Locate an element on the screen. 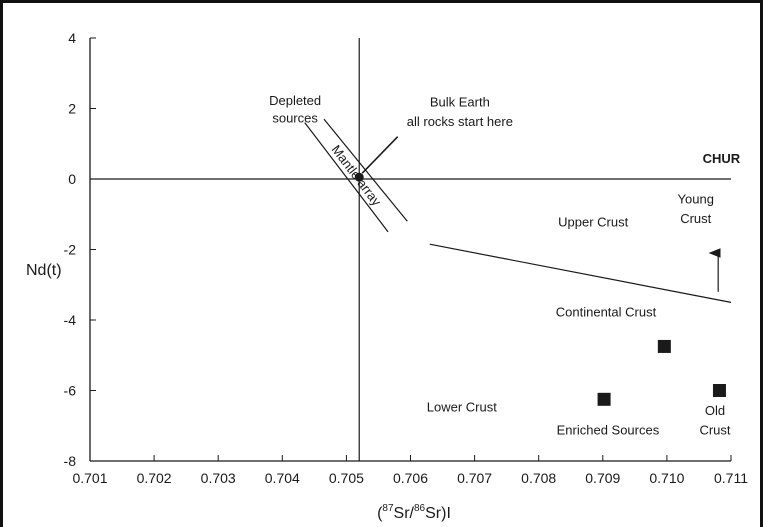 The image size is (763, 527). y-tick-label: 2 is located at coordinates (72, 109).